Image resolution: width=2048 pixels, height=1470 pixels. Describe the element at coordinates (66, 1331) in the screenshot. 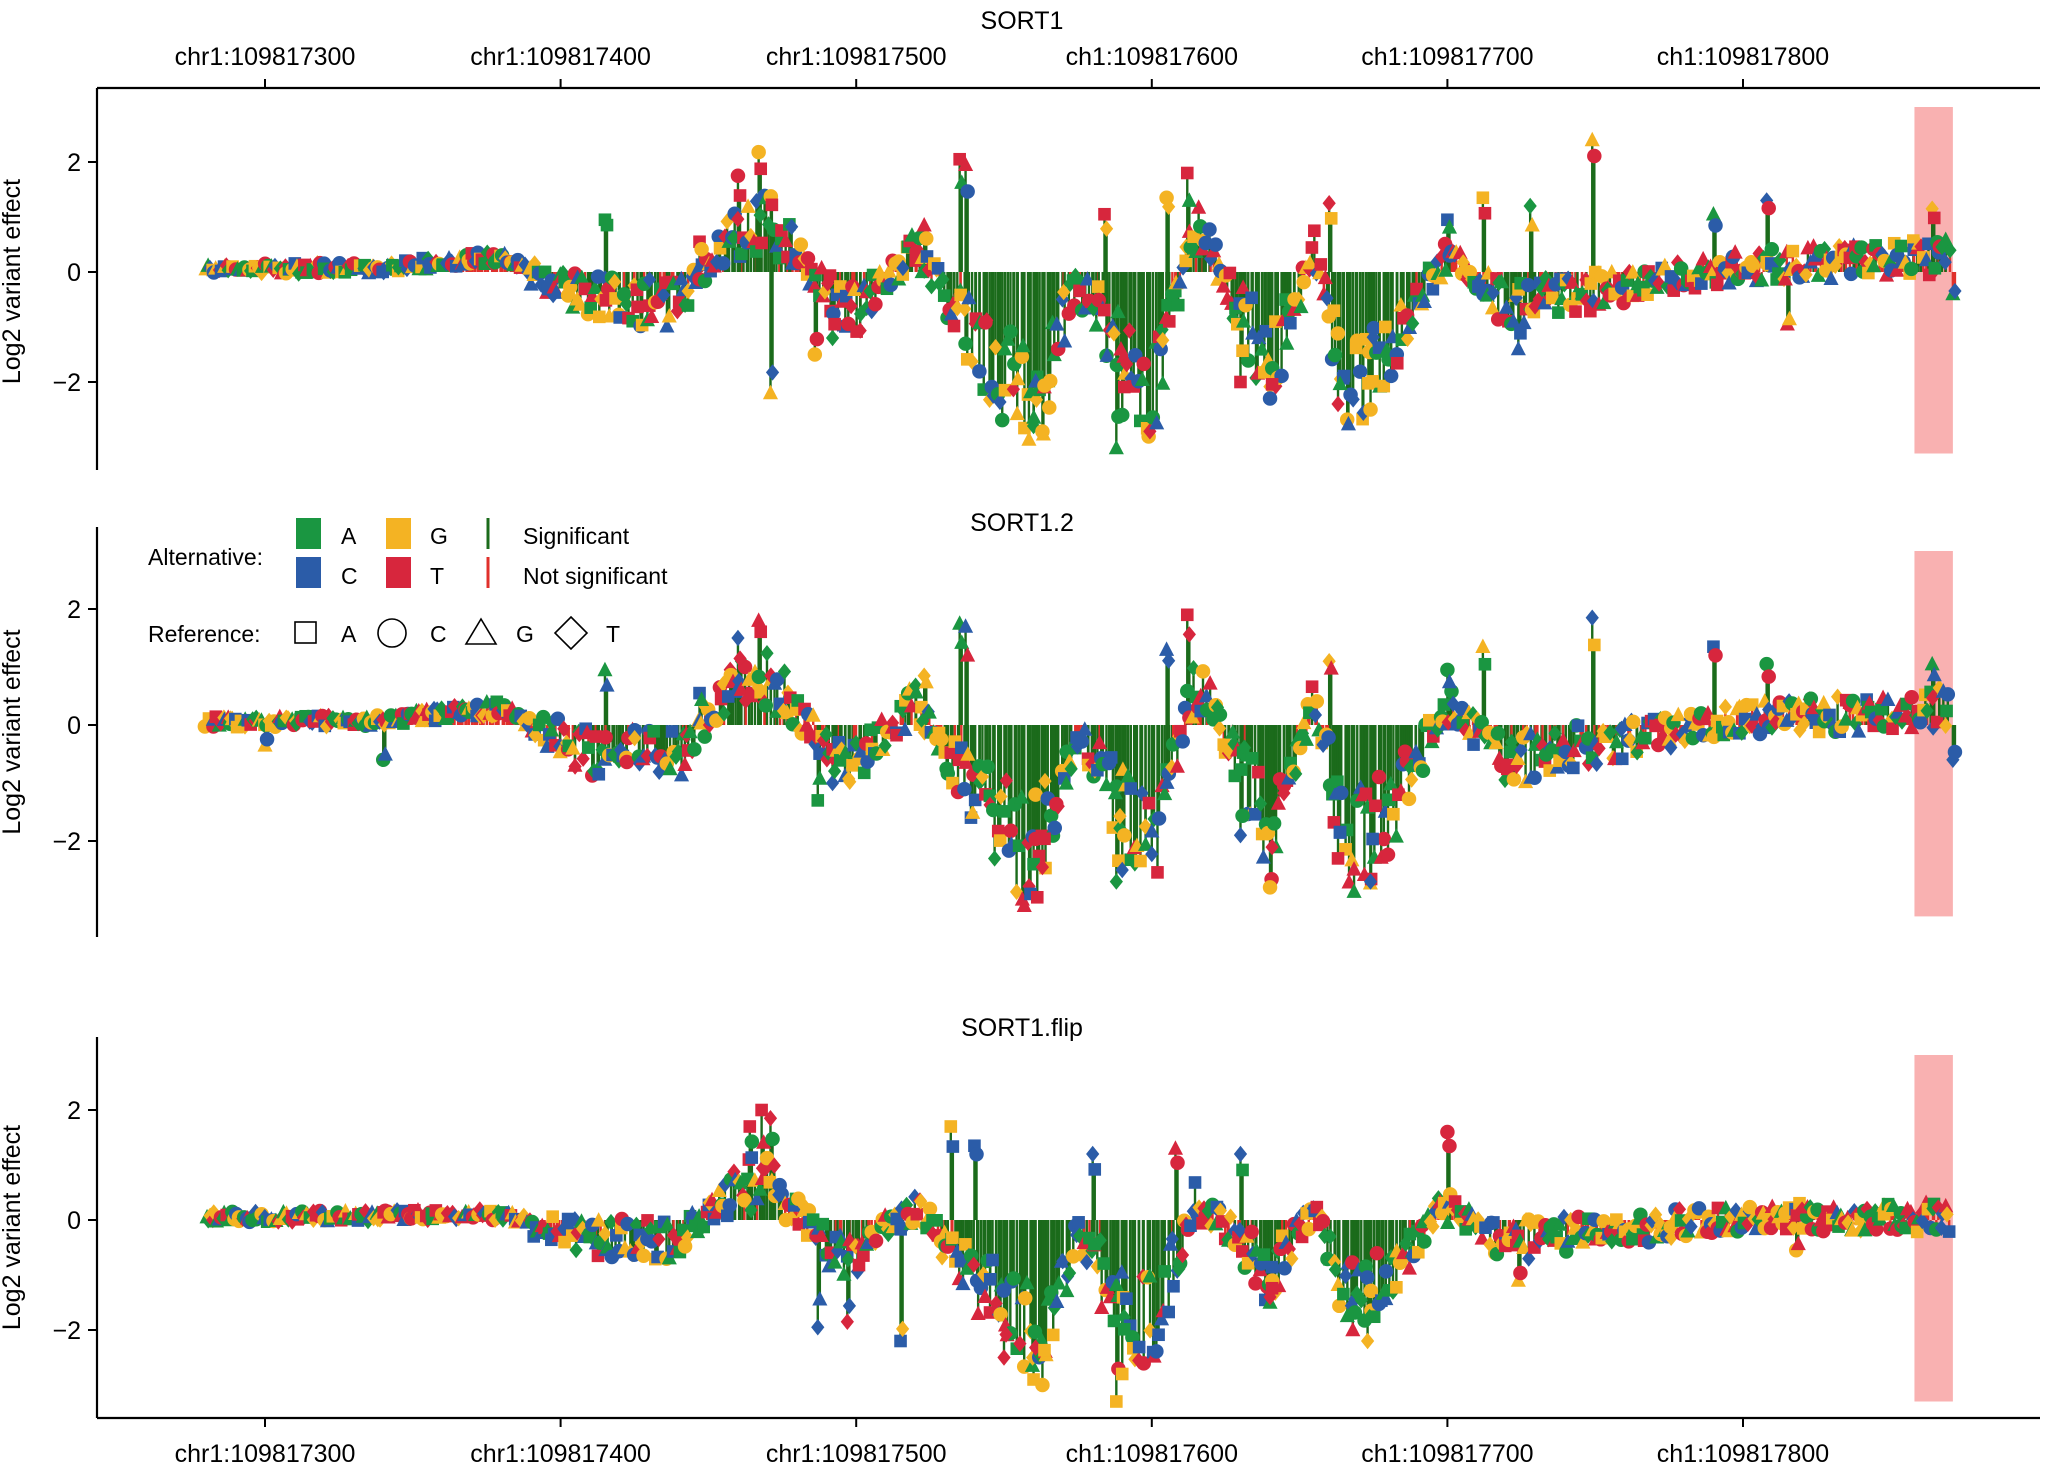

I see `y-tick-label: −2` at that location.